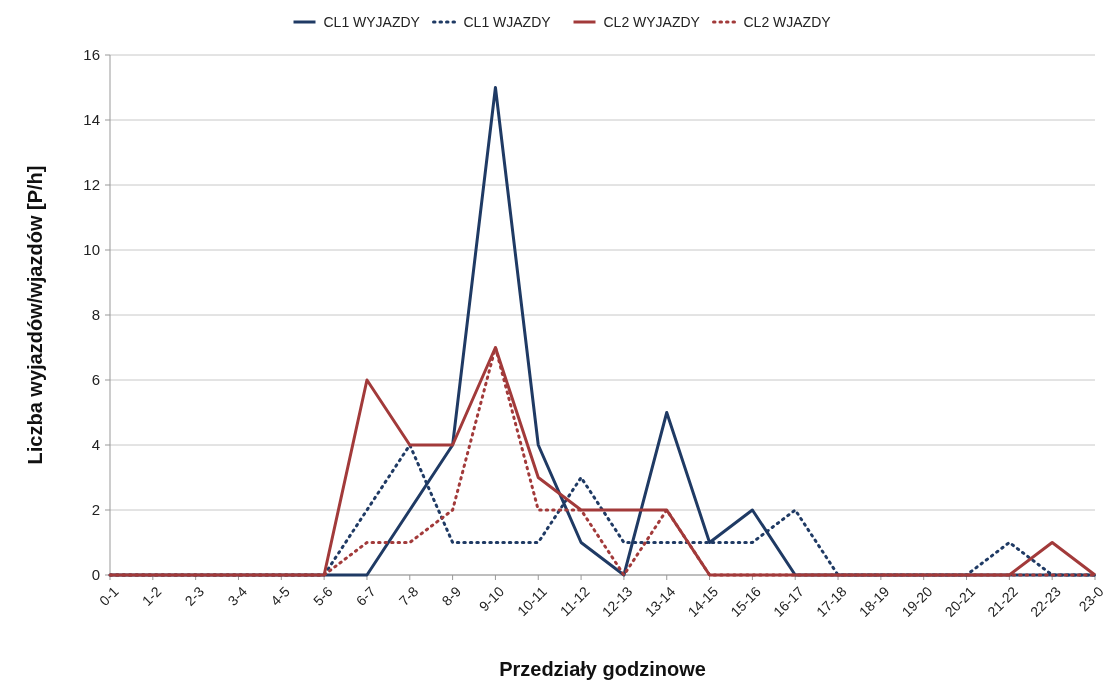 The height and width of the screenshot is (686, 1107). I want to click on y-tick-label: 10, so click(91, 250).